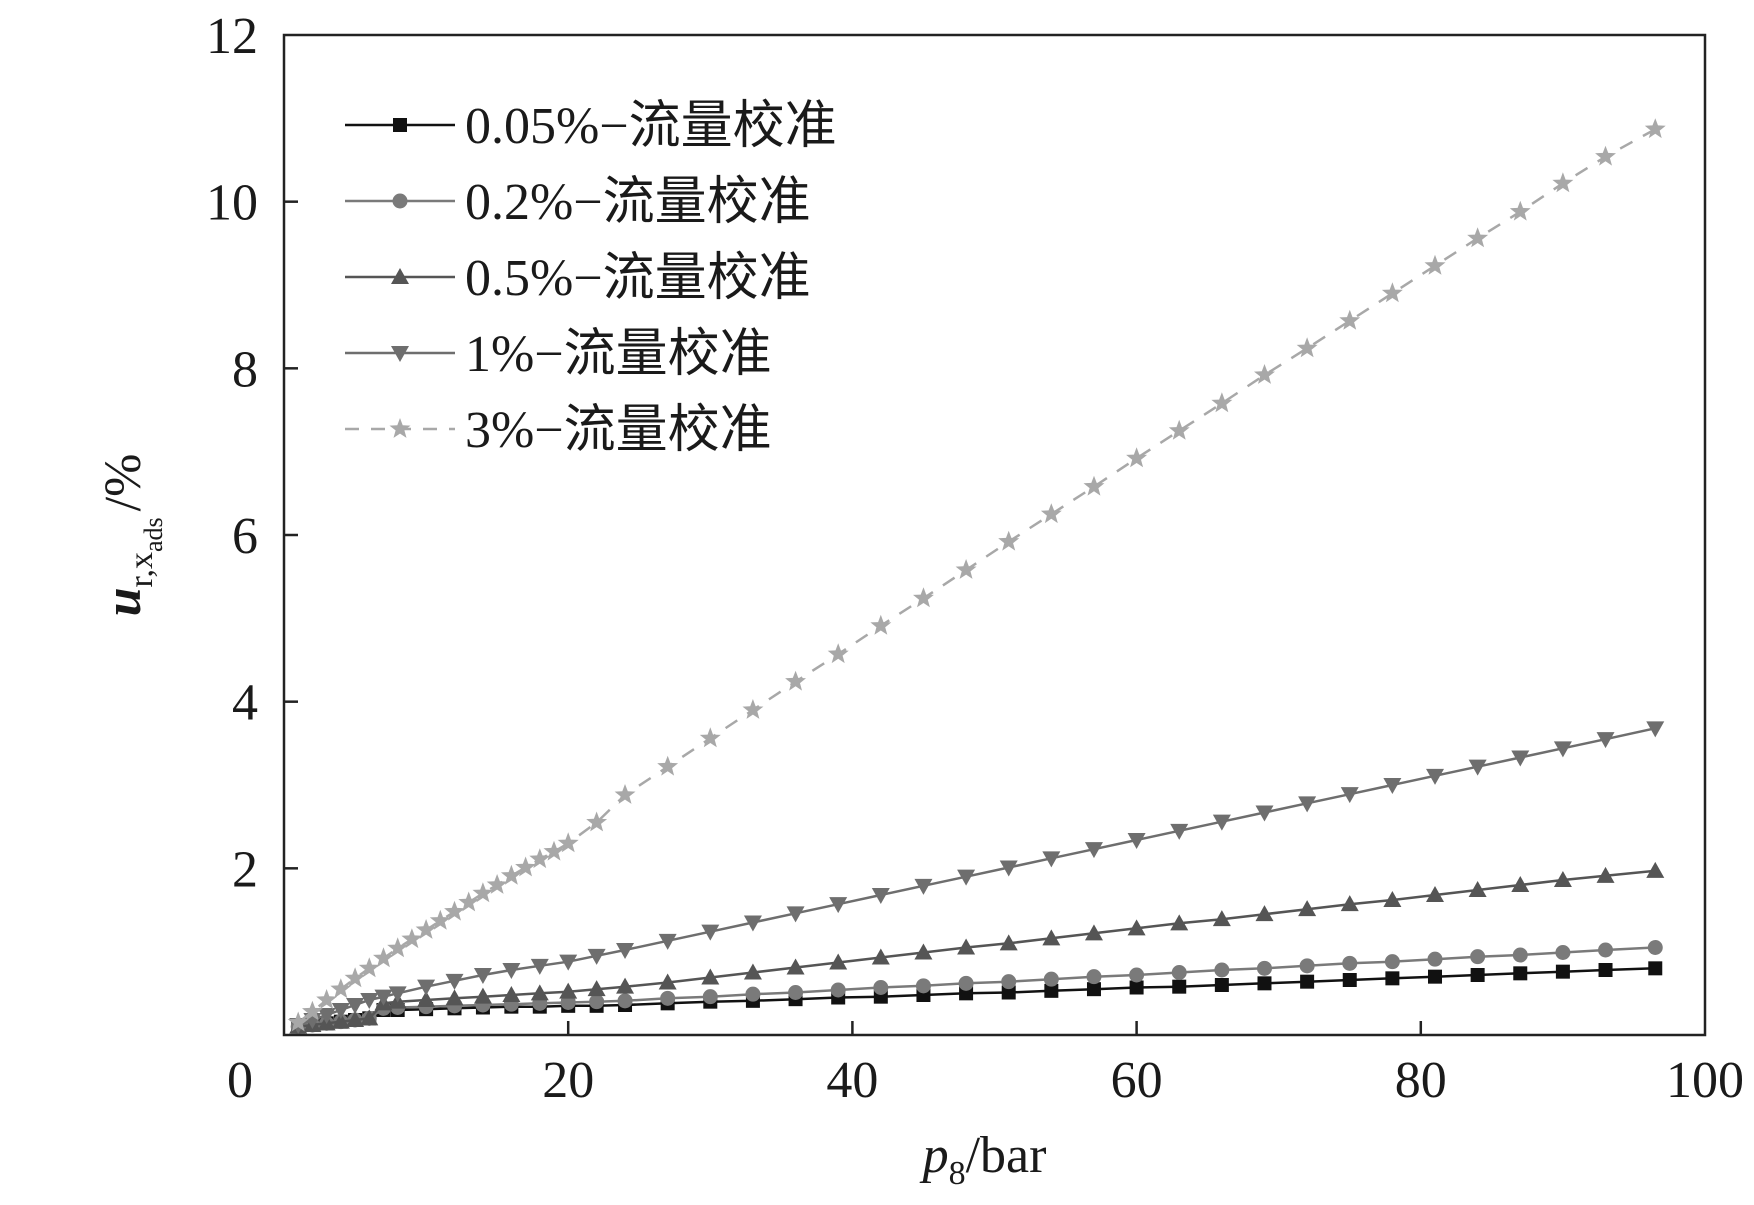 The image size is (1754, 1205). I want to click on x-axis-sub: 8, so click(957, 1173).